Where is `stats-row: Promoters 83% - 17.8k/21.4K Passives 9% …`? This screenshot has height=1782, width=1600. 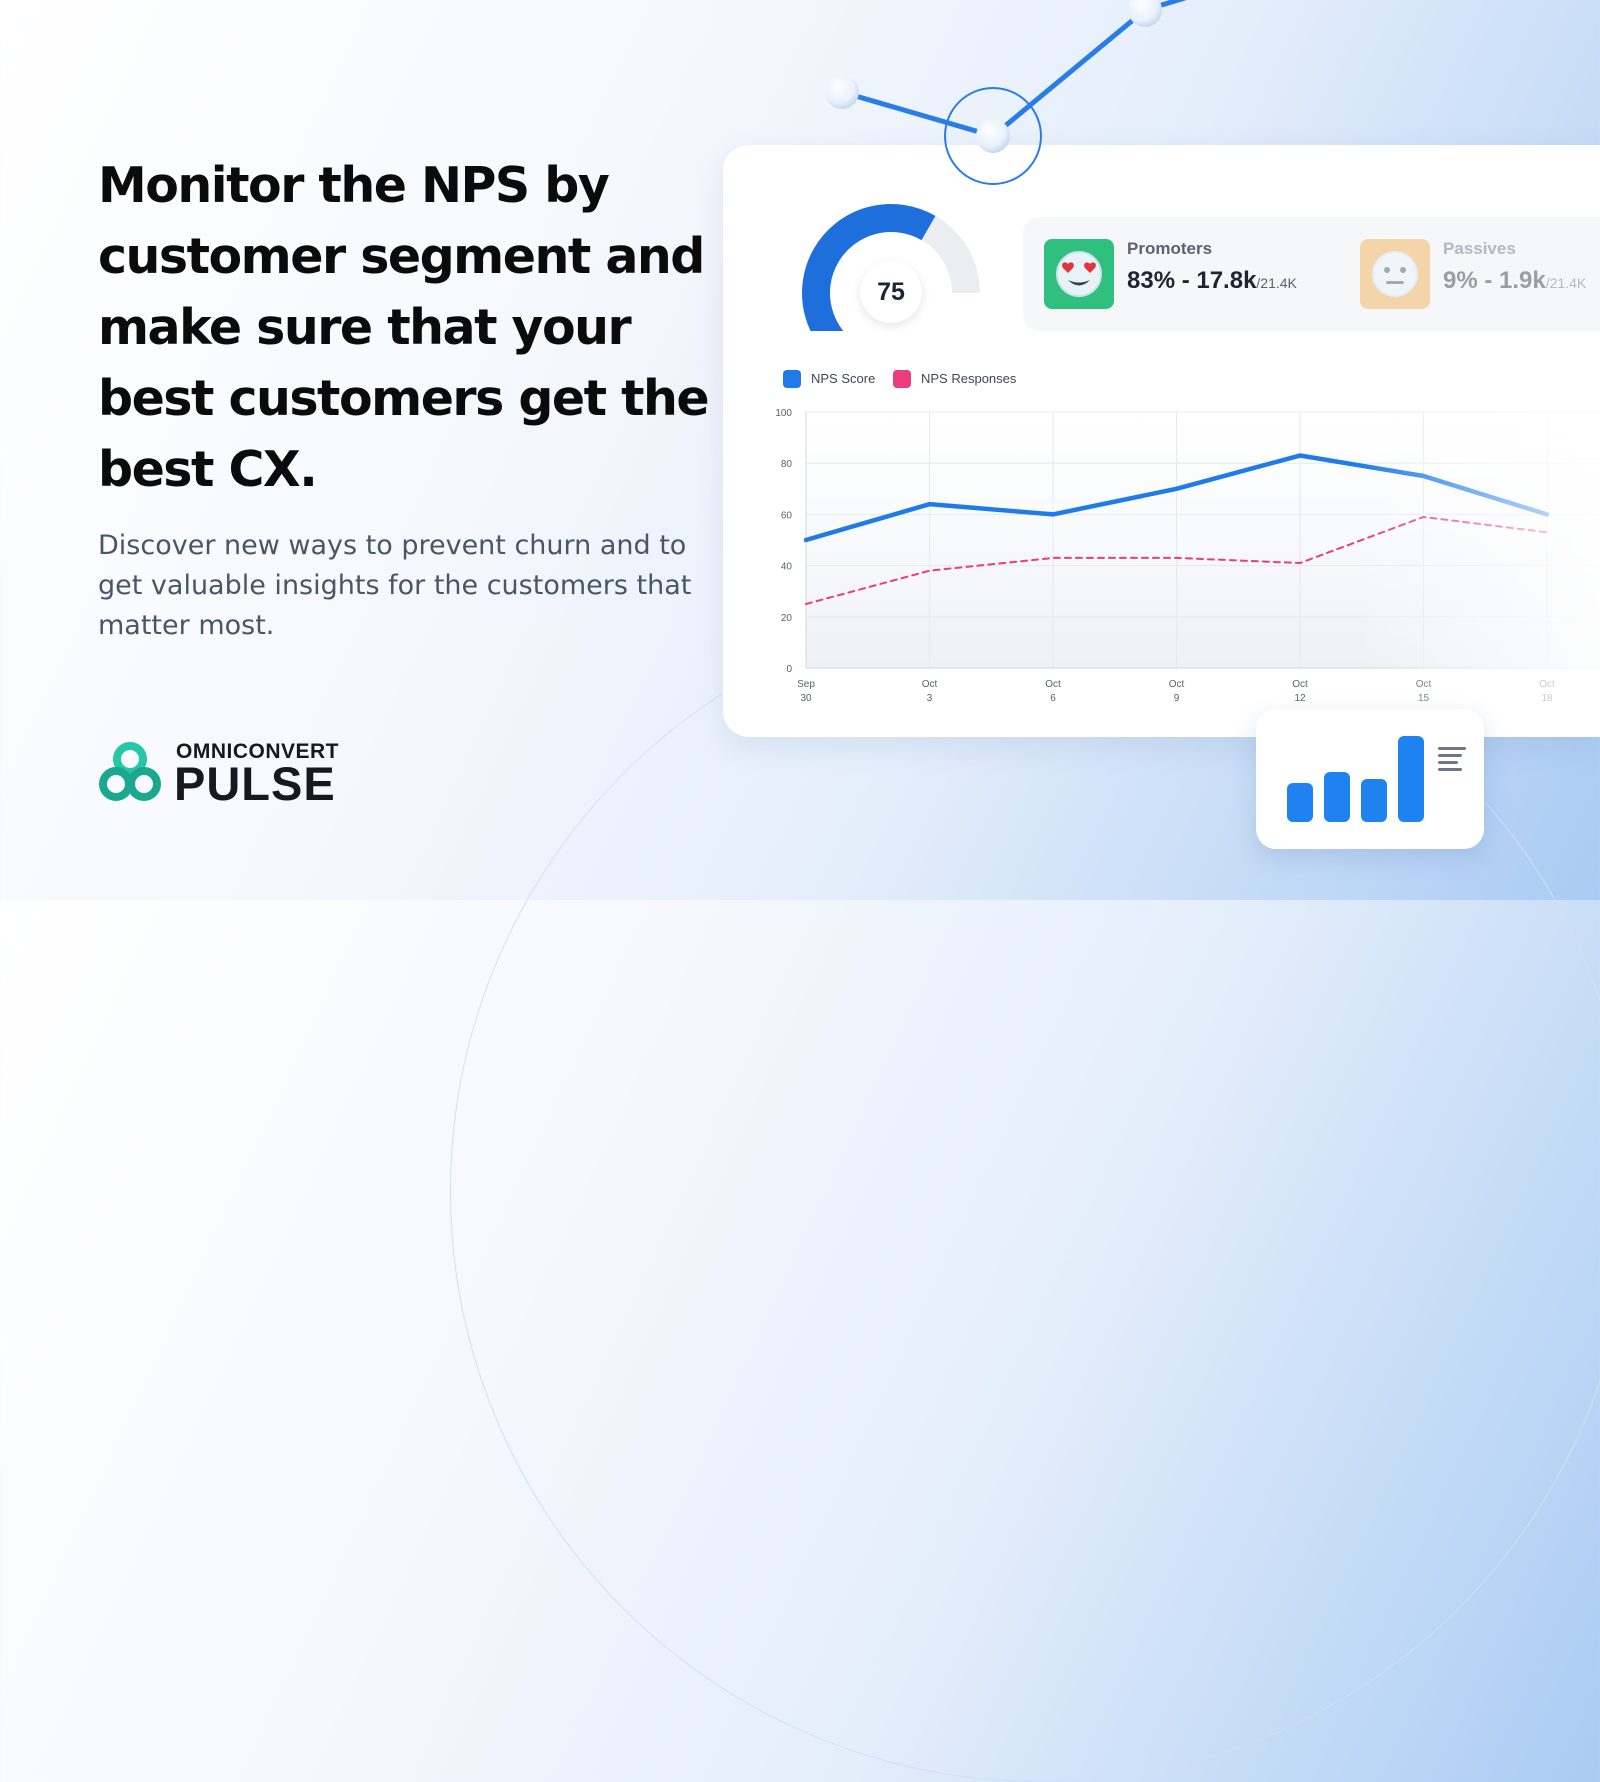 stats-row: Promoters 83% - 17.8k/21.4K Passives 9% … is located at coordinates (1311, 274).